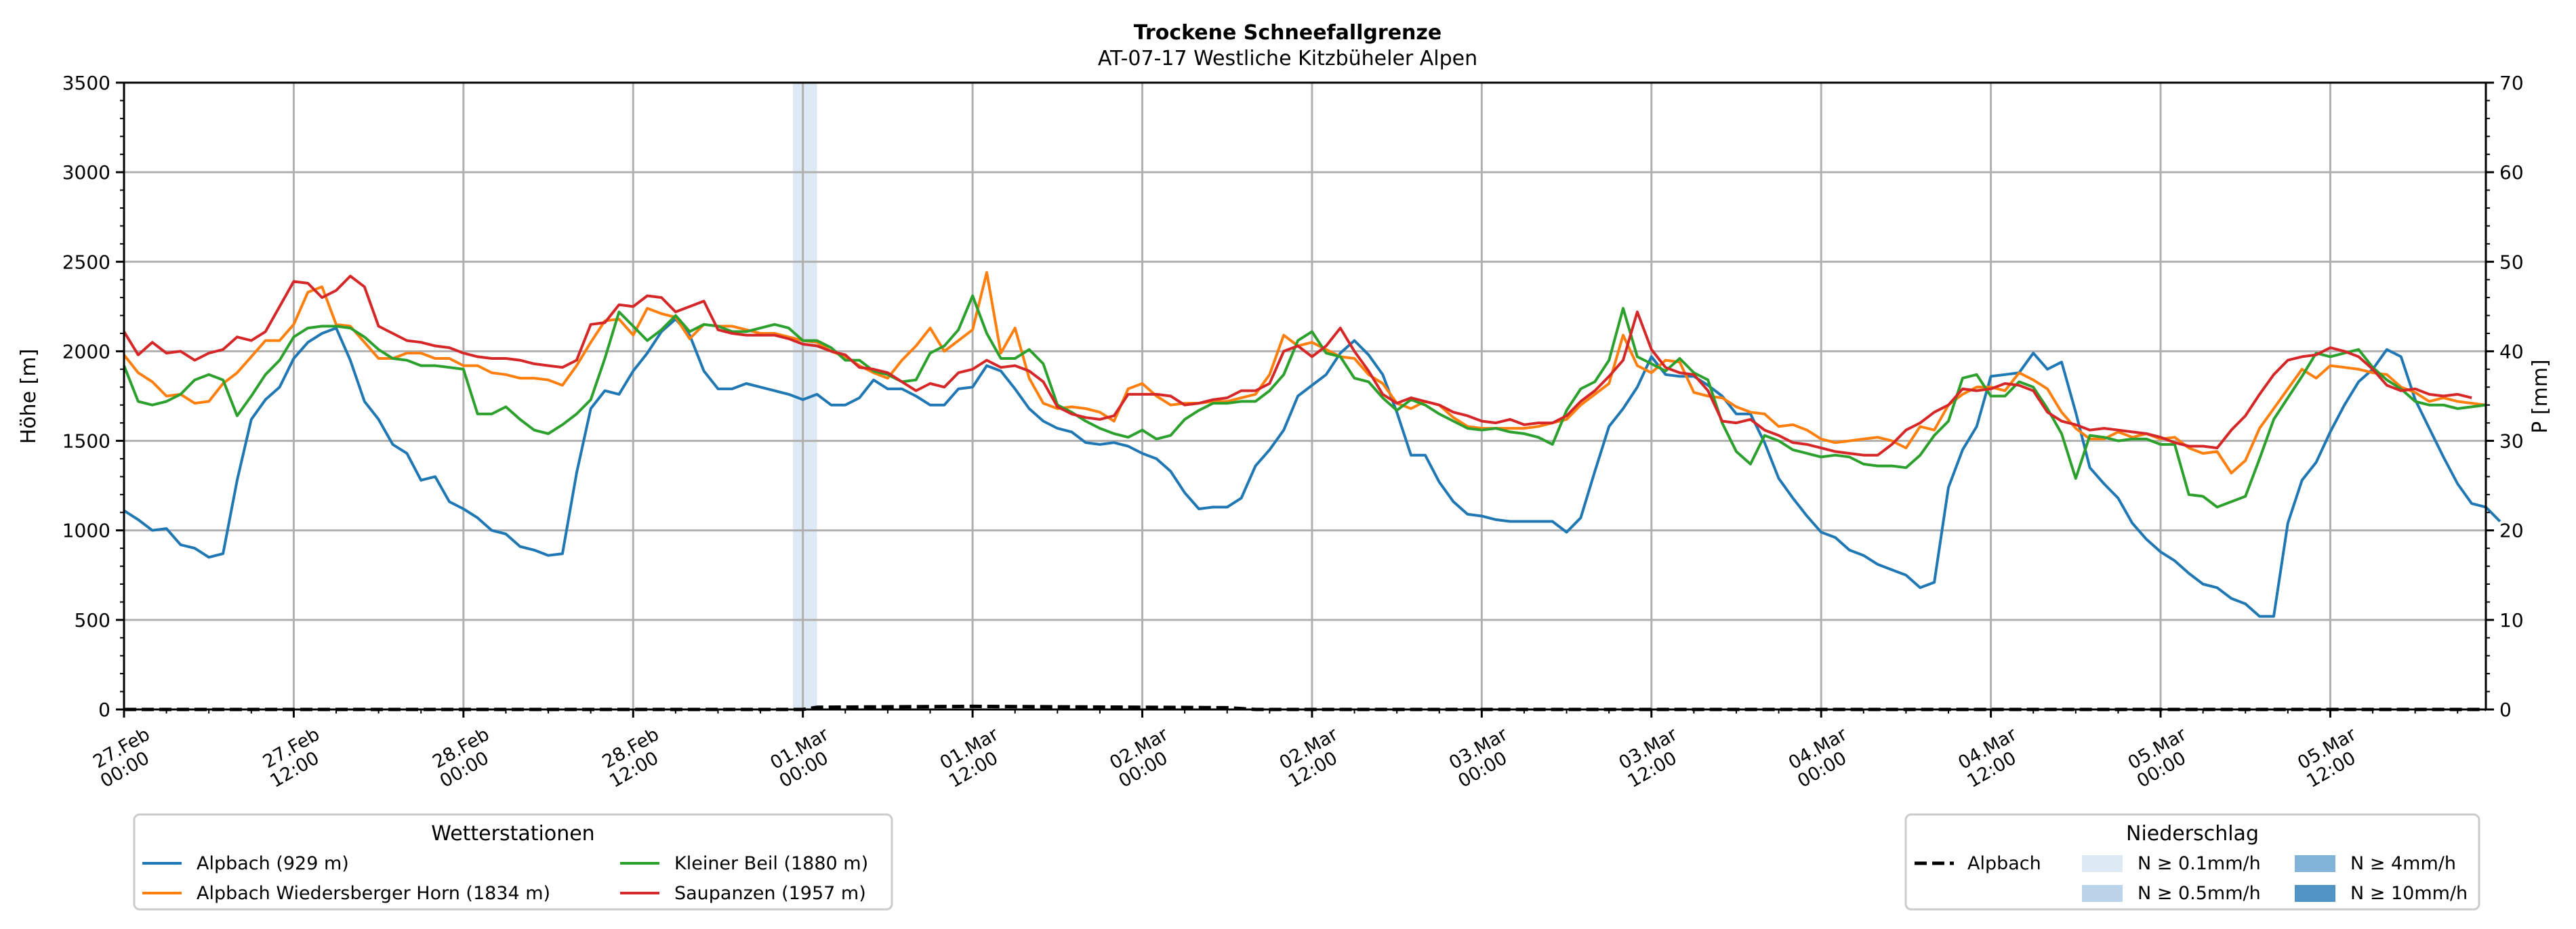  What do you see at coordinates (2511, 172) in the screenshot?
I see `y2-tick-label: 60` at bounding box center [2511, 172].